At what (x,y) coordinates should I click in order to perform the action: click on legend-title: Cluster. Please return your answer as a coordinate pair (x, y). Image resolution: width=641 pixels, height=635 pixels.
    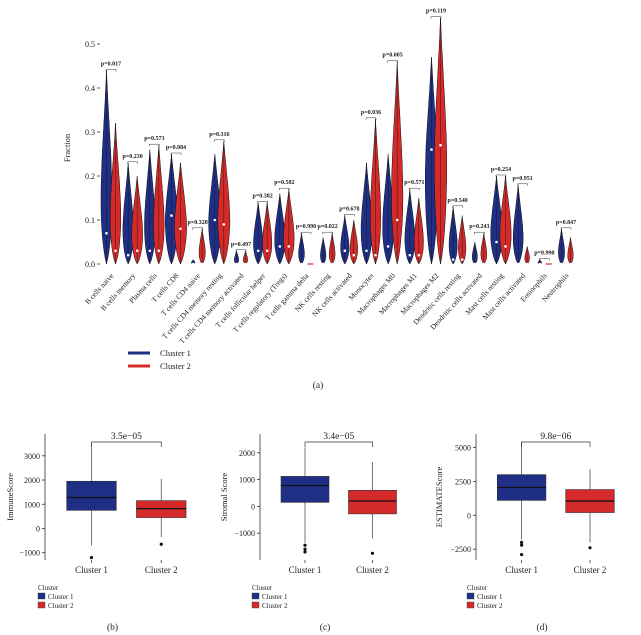
    Looking at the image, I should click on (48, 588).